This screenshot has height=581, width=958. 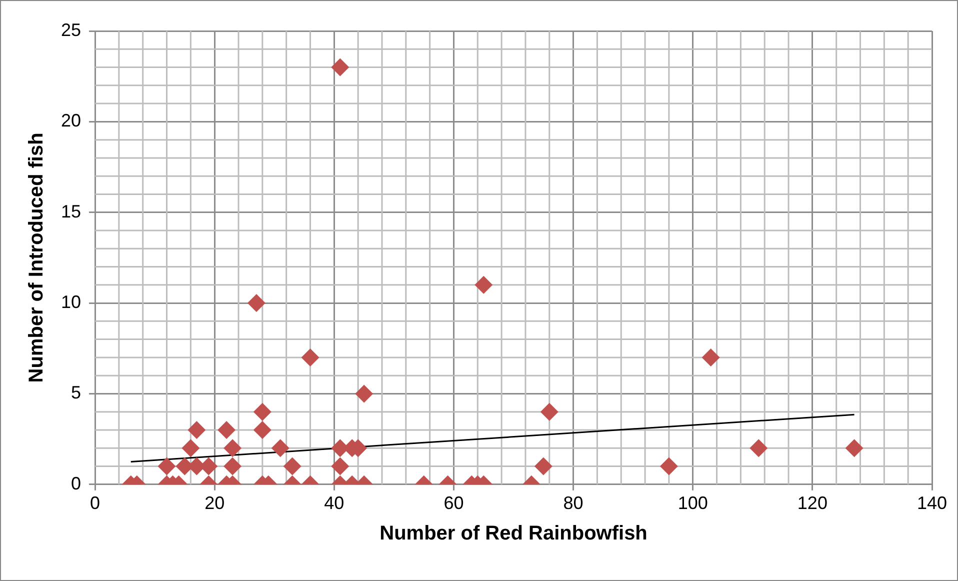 I want to click on x-tick-label: 120, so click(x=812, y=503).